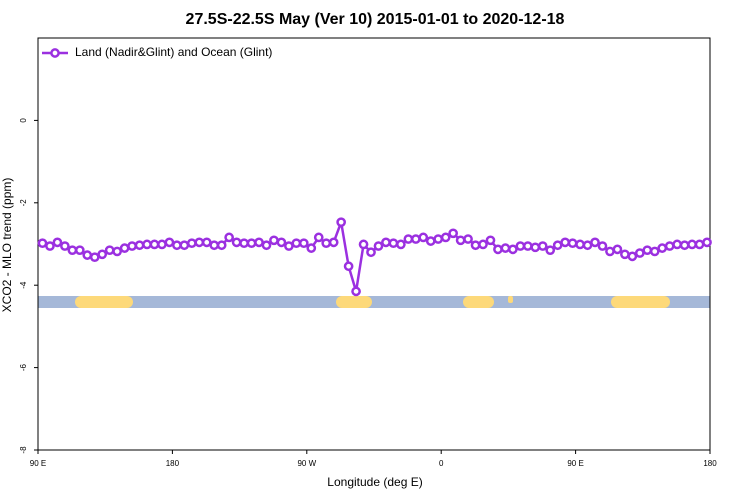 The width and height of the screenshot is (750, 500). I want to click on y-tick-label: -4, so click(23, 285).